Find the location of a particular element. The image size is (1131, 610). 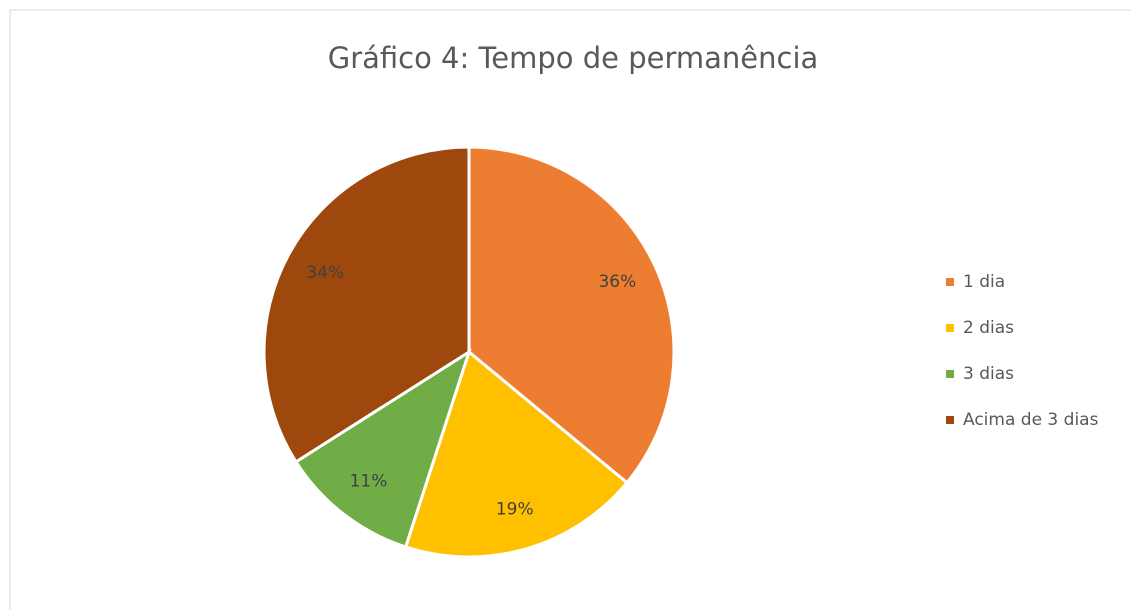

legend-label: 2 dias is located at coordinates (988, 328).